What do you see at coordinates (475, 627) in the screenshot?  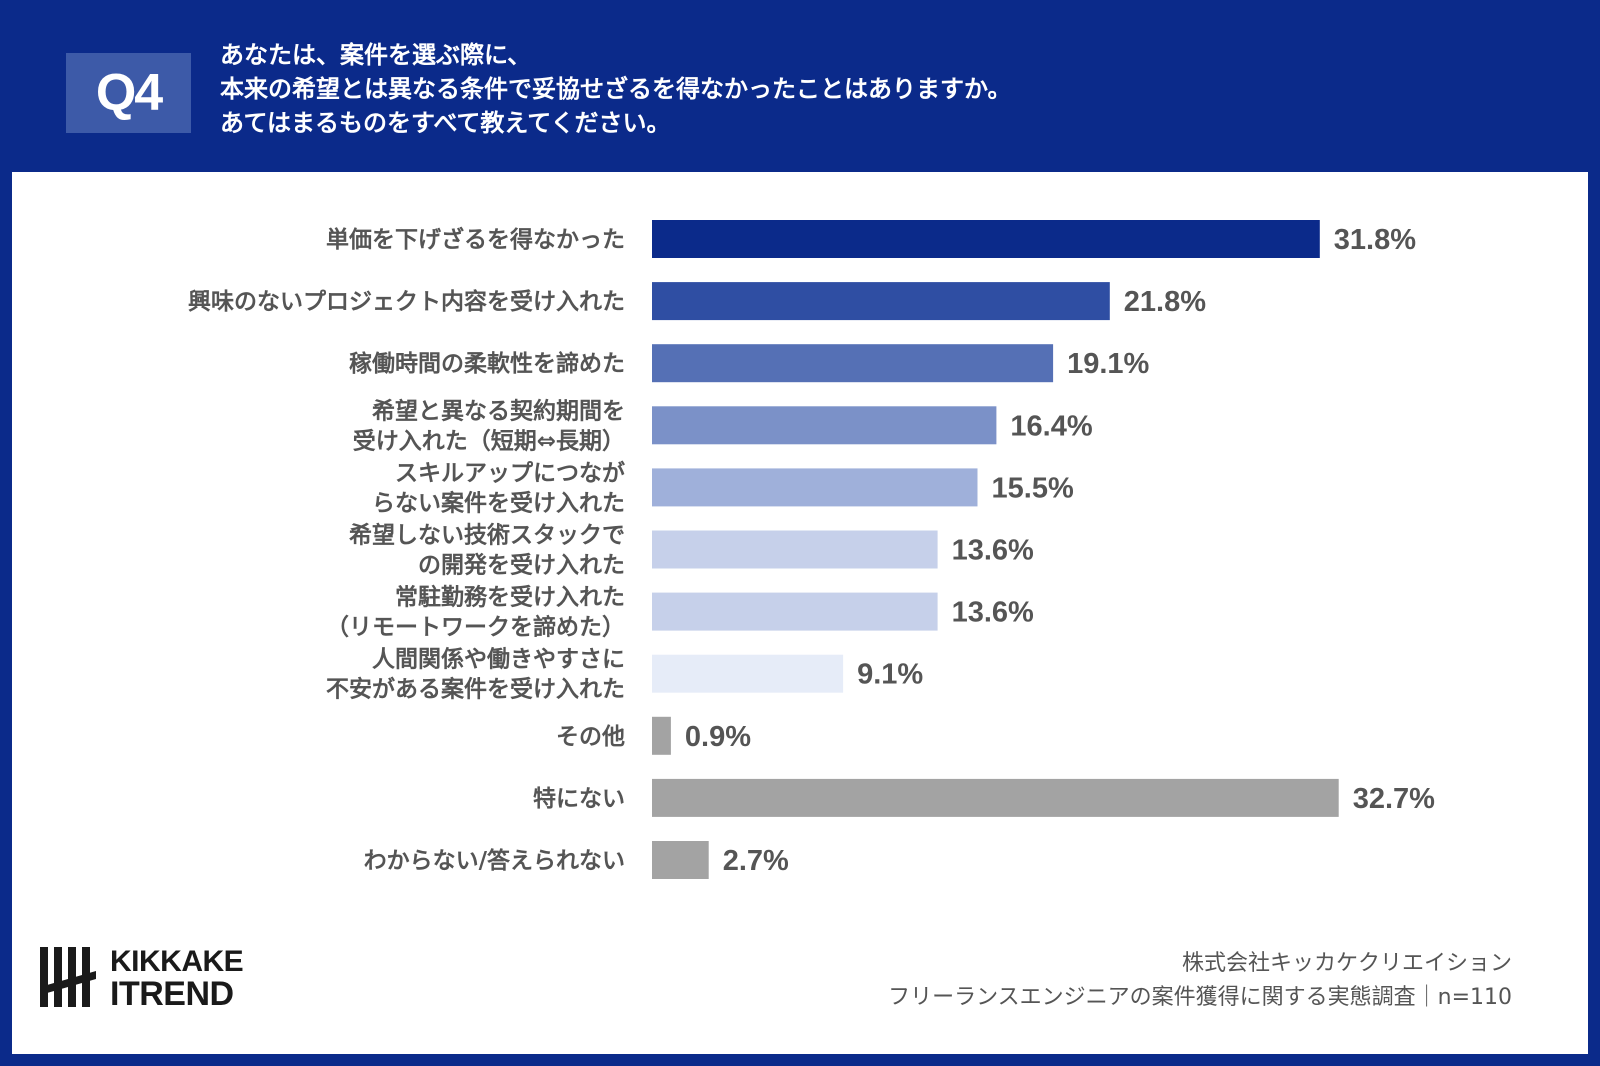 I see `category-label: （リモートワークを諦めた）` at bounding box center [475, 627].